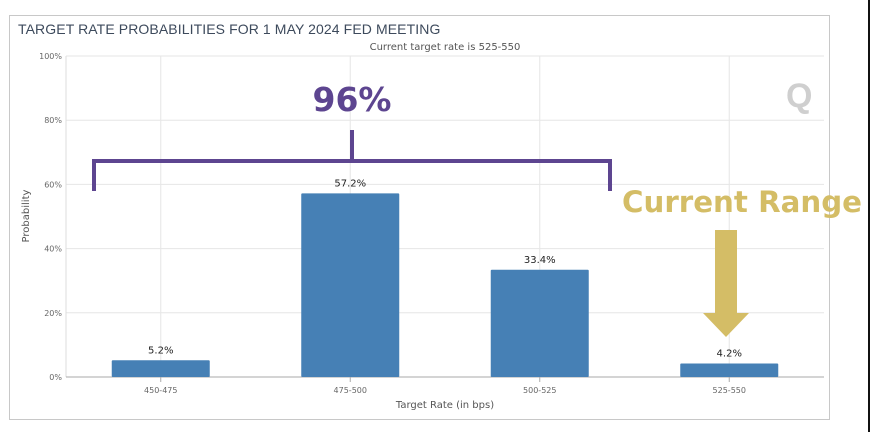  What do you see at coordinates (445, 47) in the screenshot?
I see `chart-subtitle: Current target rate is 525-550` at bounding box center [445, 47].